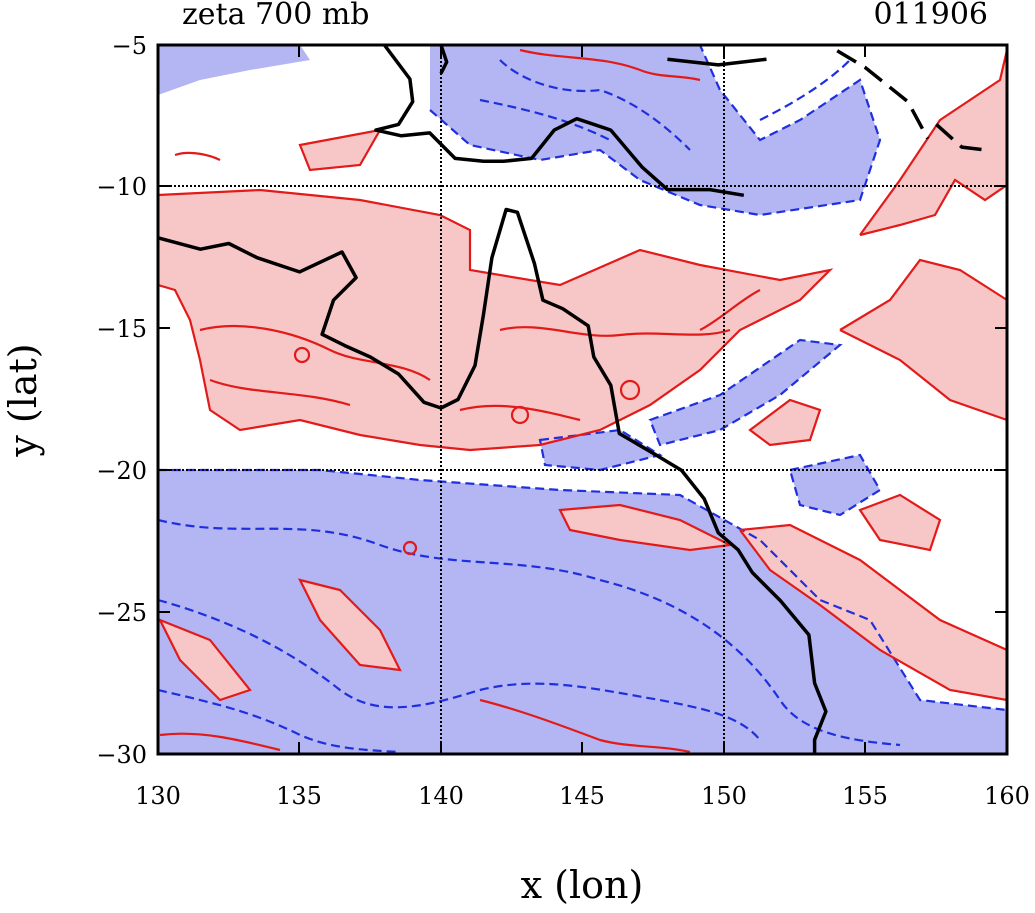 This screenshot has width=1035, height=913. What do you see at coordinates (582, 796) in the screenshot?
I see `x-tick-label-145: 145` at bounding box center [582, 796].